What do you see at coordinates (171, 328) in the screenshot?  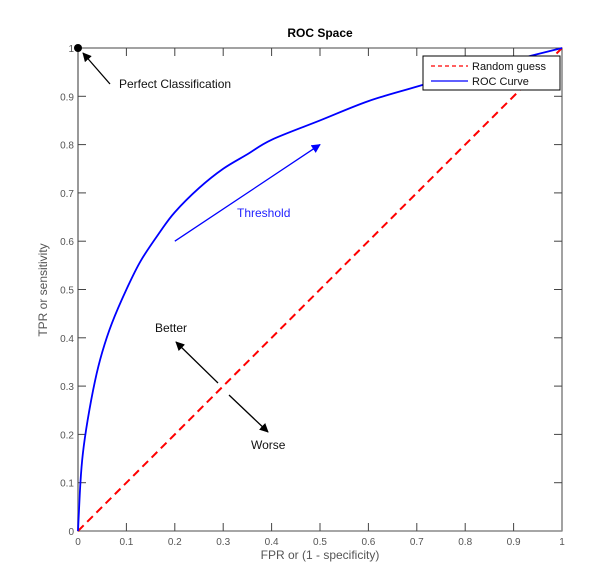 I see `annotation-better: Better` at bounding box center [171, 328].